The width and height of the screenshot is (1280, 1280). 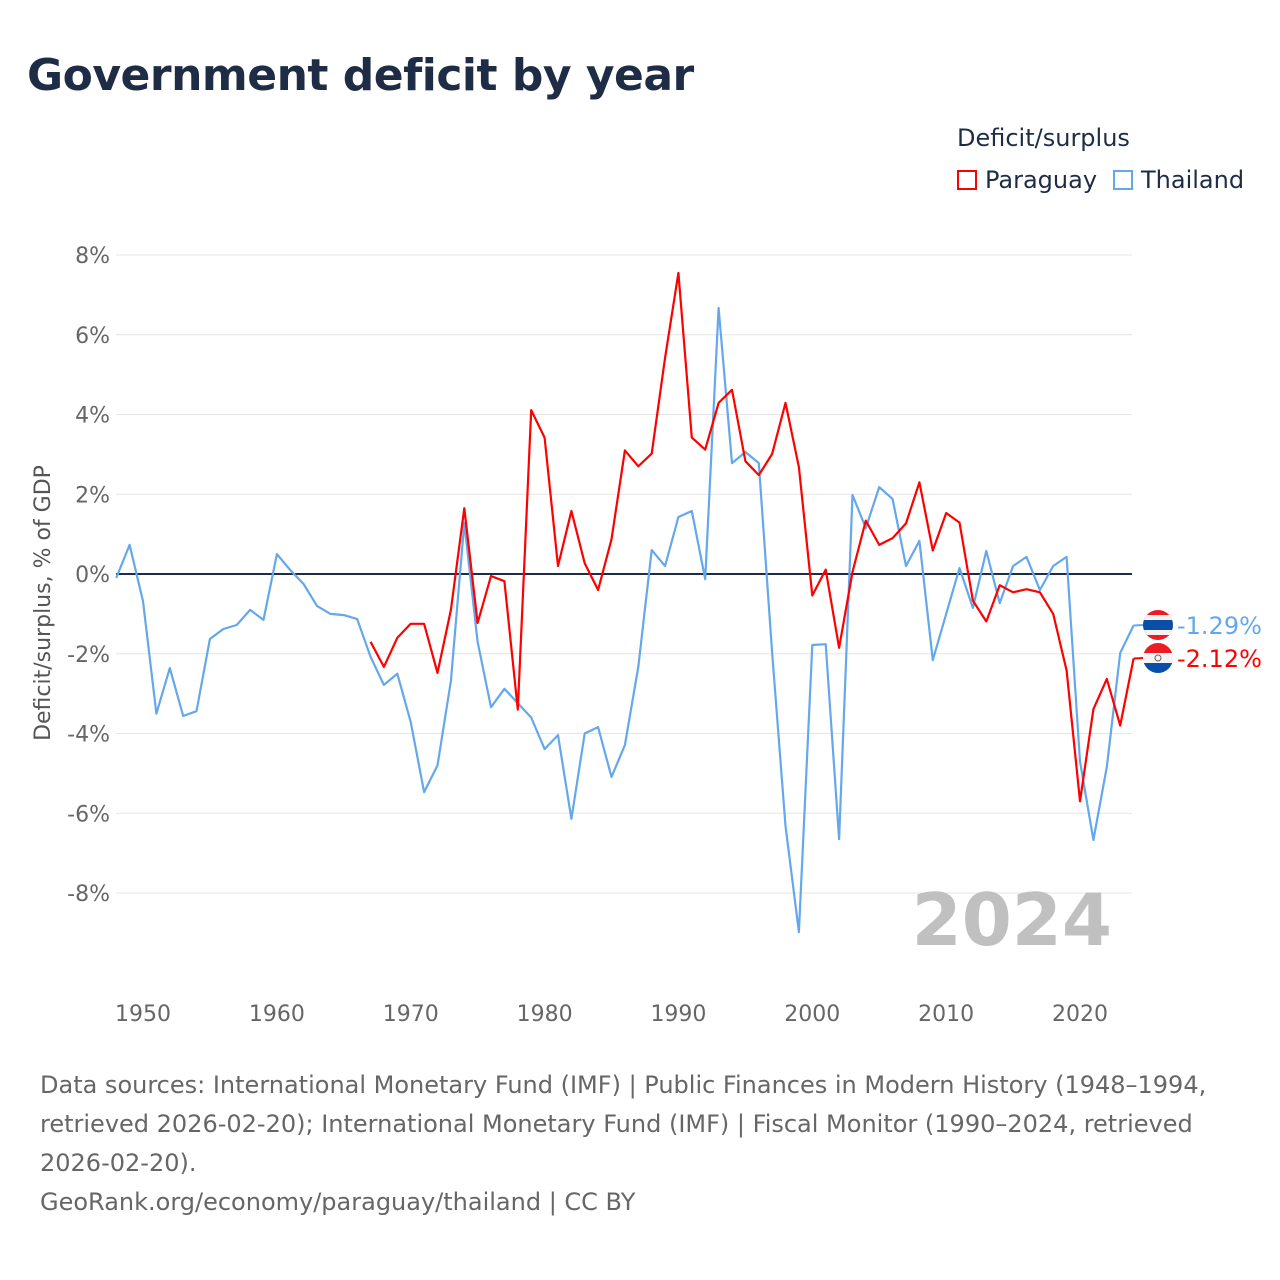 I want to click on flag-emblem, so click(x=1158, y=658).